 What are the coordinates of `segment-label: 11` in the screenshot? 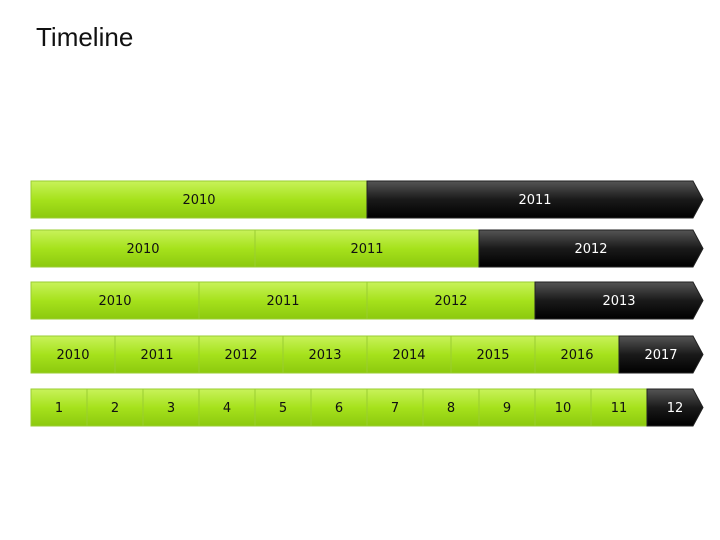 It's located at (619, 408).